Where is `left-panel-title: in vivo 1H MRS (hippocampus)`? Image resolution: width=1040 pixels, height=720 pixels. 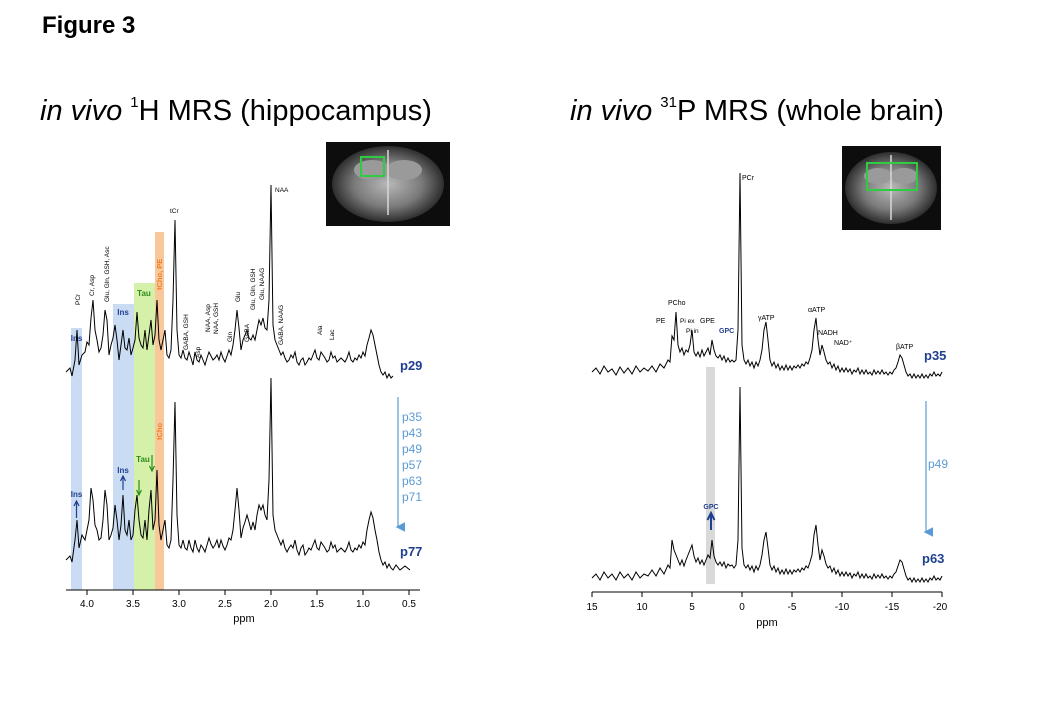
left-panel-title: in vivo 1H MRS (hippocampus) is located at coordinates (236, 111).